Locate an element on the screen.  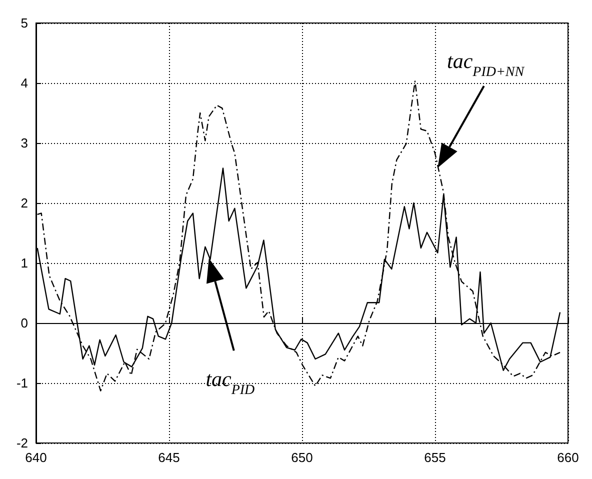
x-tick-label: 650 is located at coordinates (302, 457).